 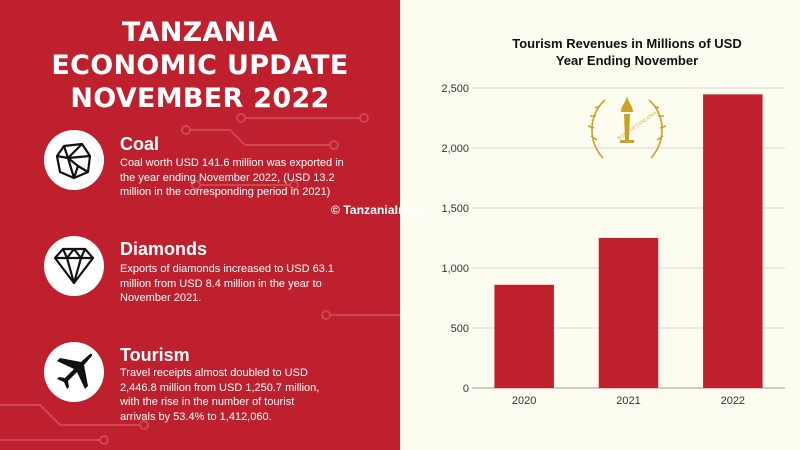 What do you see at coordinates (627, 60) in the screenshot?
I see `chart-title-line: Year Ending November` at bounding box center [627, 60].